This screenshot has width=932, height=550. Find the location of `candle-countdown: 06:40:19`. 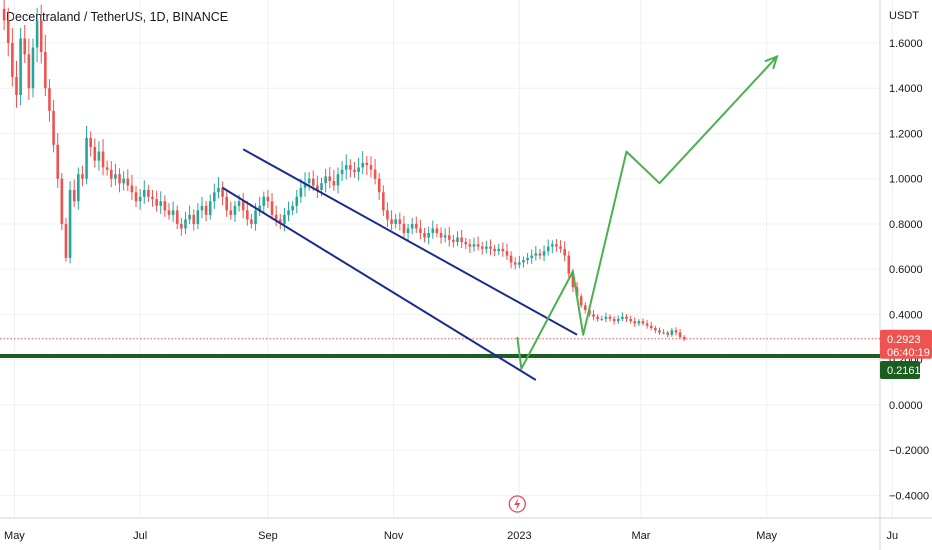

candle-countdown: 06:40:19 is located at coordinates (908, 353).